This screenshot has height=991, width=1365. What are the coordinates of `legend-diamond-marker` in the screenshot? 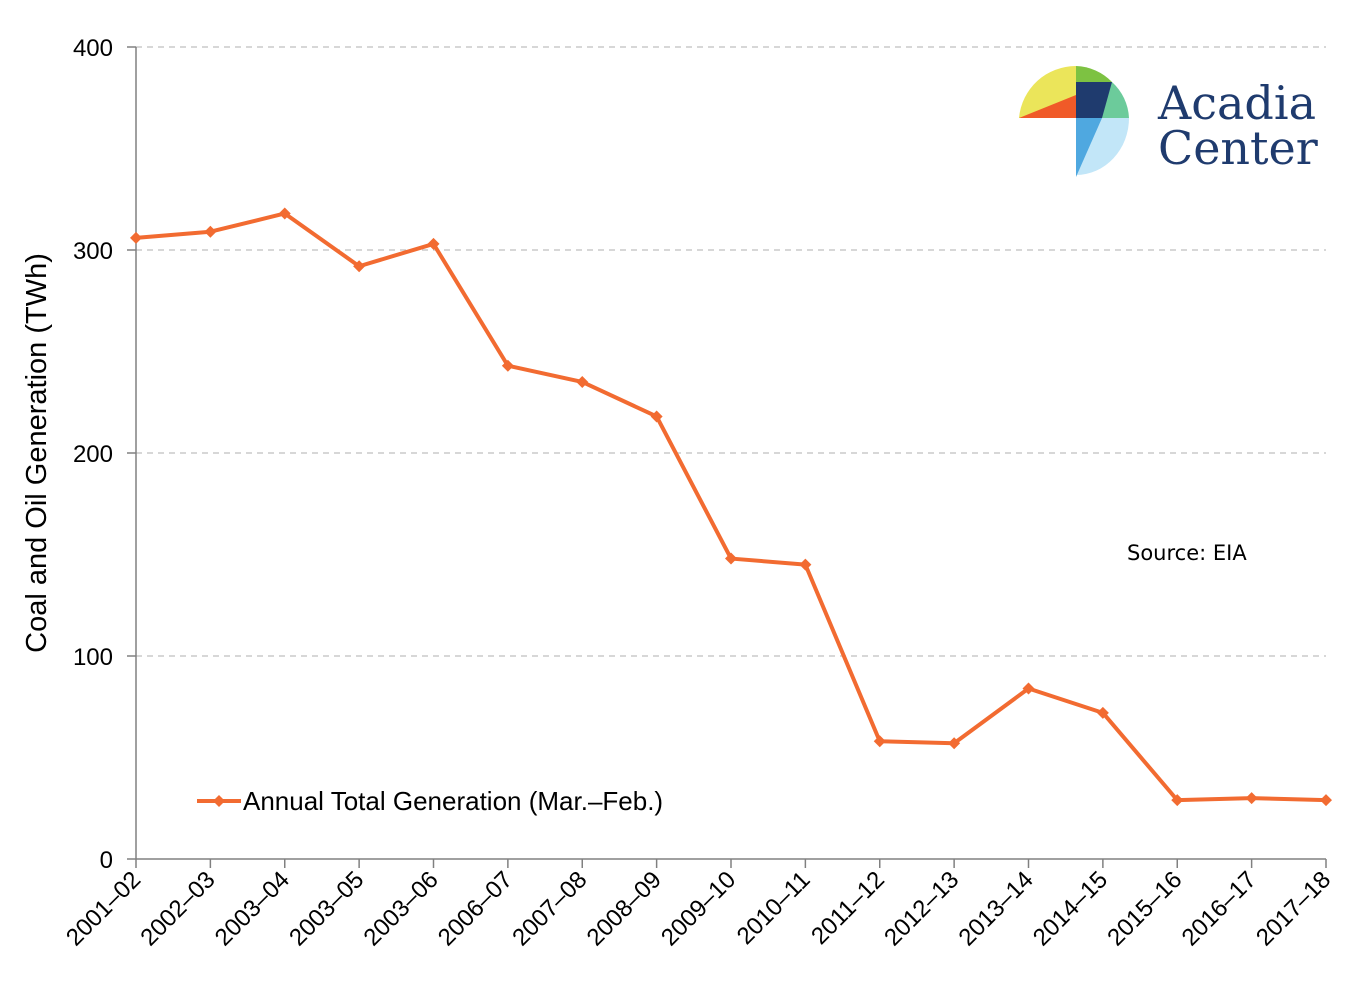 It's located at (219, 801).